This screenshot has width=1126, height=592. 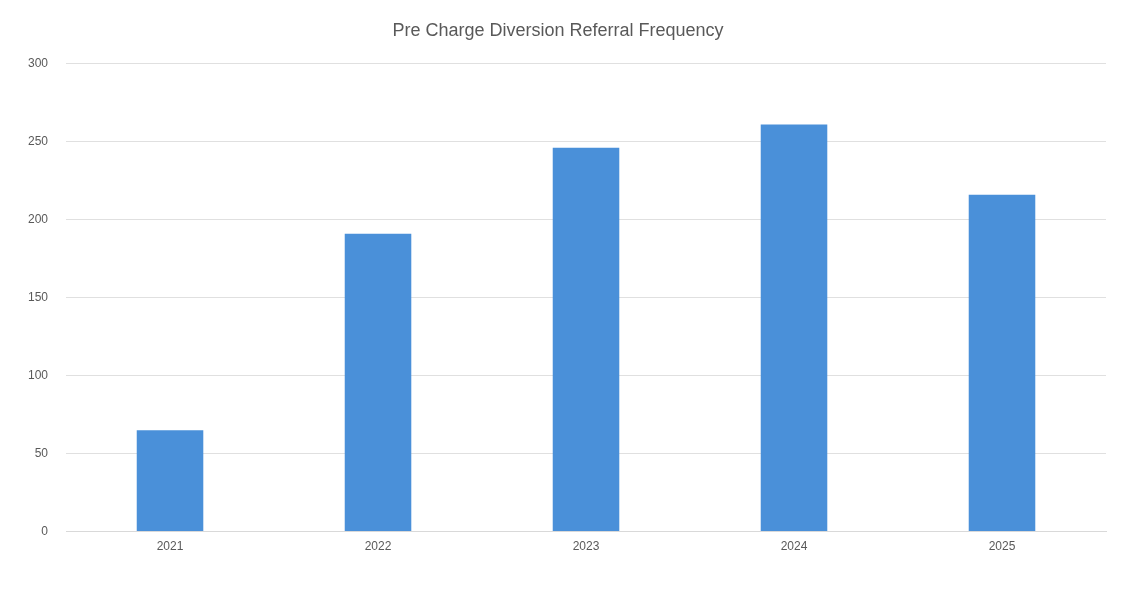 What do you see at coordinates (794, 546) in the screenshot?
I see `x-tick-label: 2024` at bounding box center [794, 546].